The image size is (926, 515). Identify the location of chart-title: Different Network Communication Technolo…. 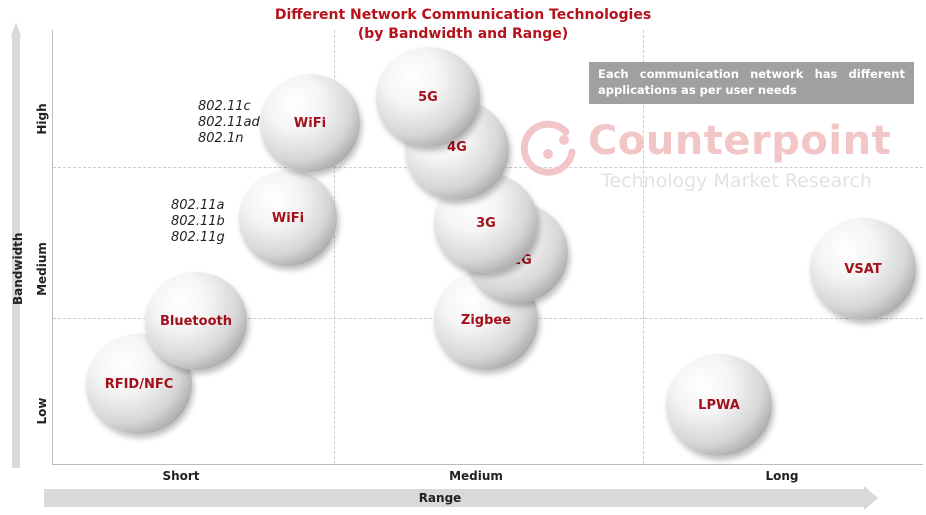
(463, 25).